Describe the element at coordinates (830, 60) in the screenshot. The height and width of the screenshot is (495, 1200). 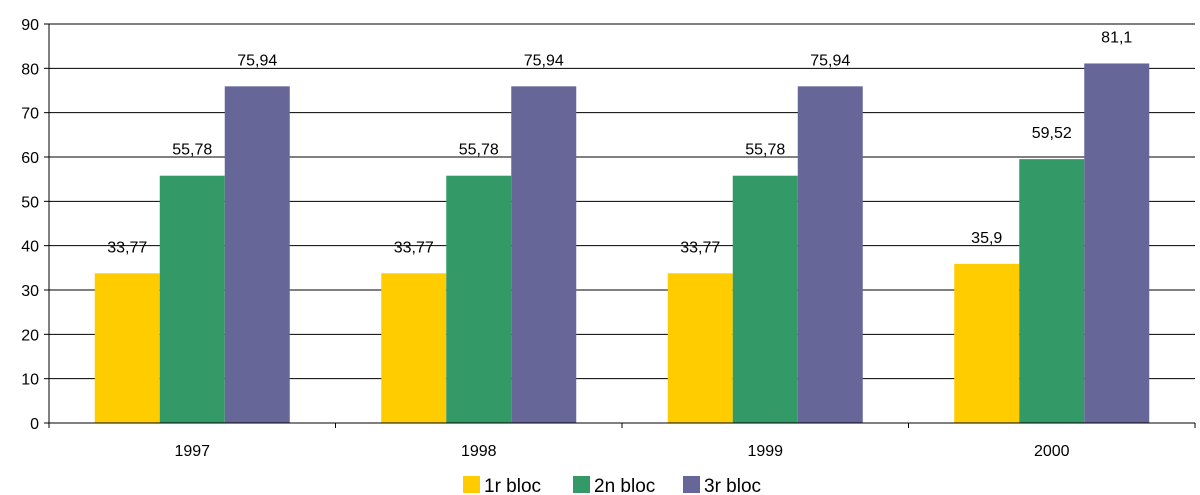
I see `data-label-3-1999: 75,94` at that location.